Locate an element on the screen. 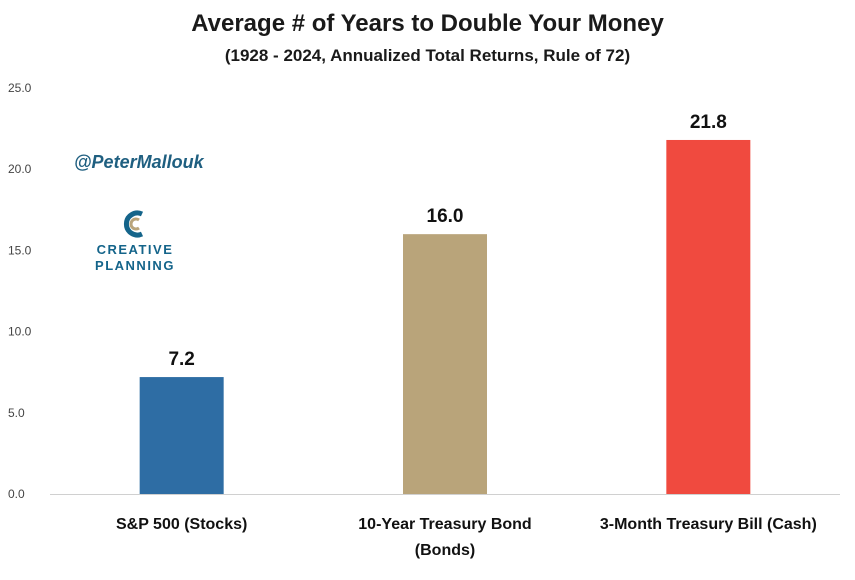 Image resolution: width=855 pixels, height=580 pixels. y-tick-label: 15.0 is located at coordinates (20, 250).